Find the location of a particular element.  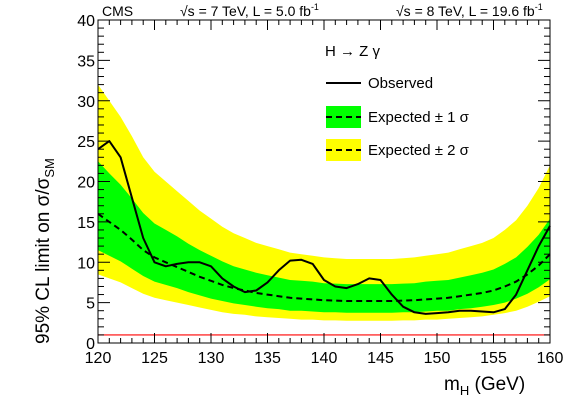

x-tick-label: 155 is located at coordinates (493, 358).